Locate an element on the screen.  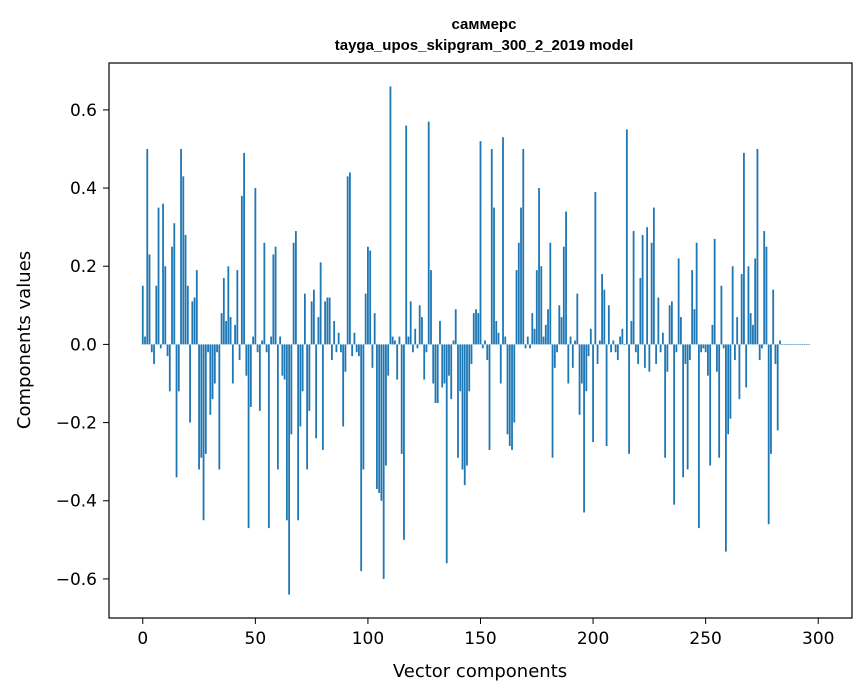
x-tick-label: 200 is located at coordinates (593, 639).